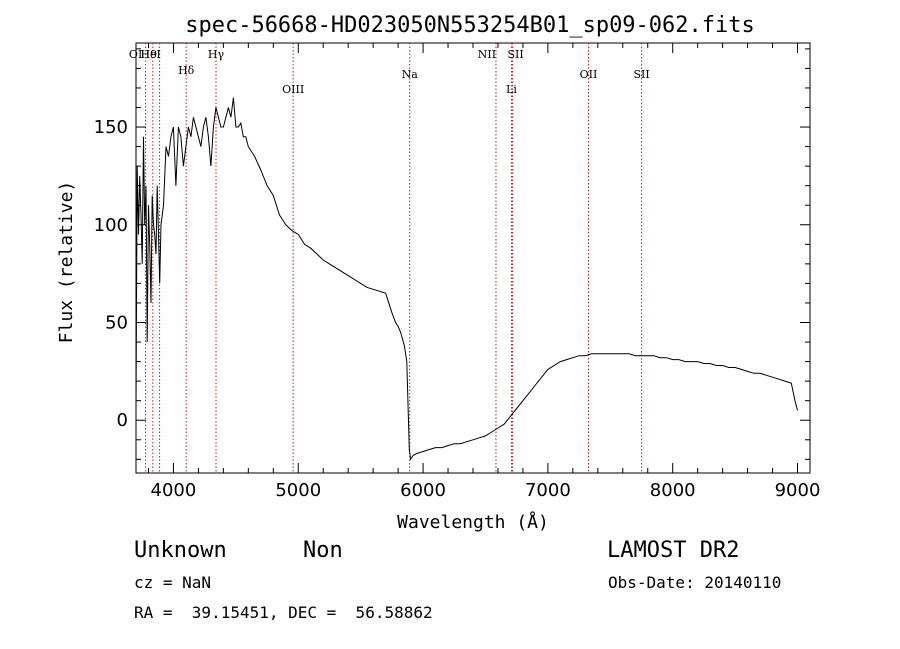 The width and height of the screenshot is (900, 649). I want to click on x-tick-label: 9000, so click(798, 490).